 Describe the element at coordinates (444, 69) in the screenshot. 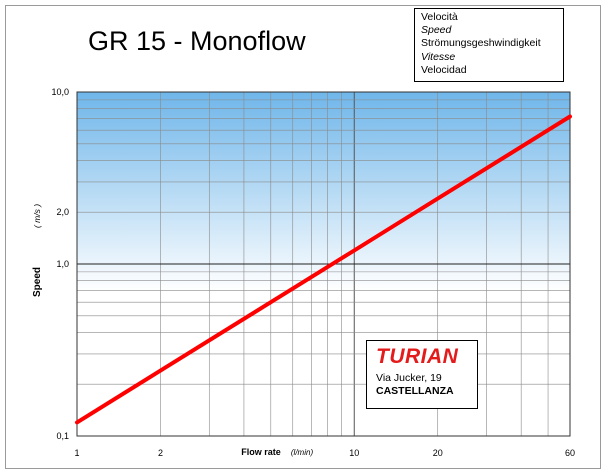

I see `legend-line-es: Velocidad` at that location.